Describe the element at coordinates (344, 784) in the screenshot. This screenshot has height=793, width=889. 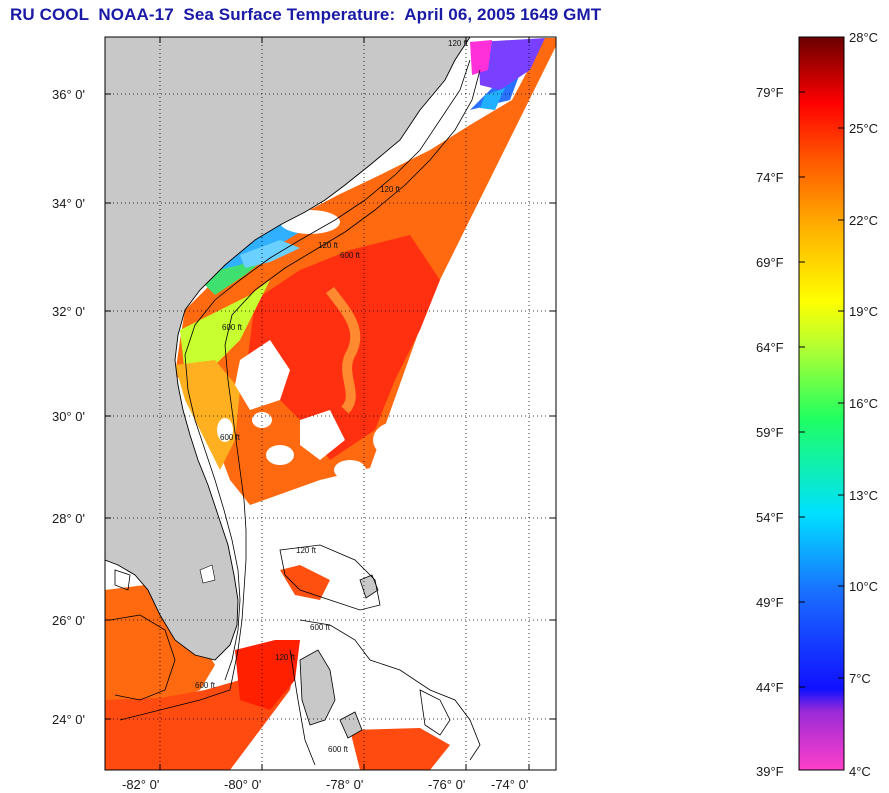
I see `lon-label: -78° 0'` at that location.